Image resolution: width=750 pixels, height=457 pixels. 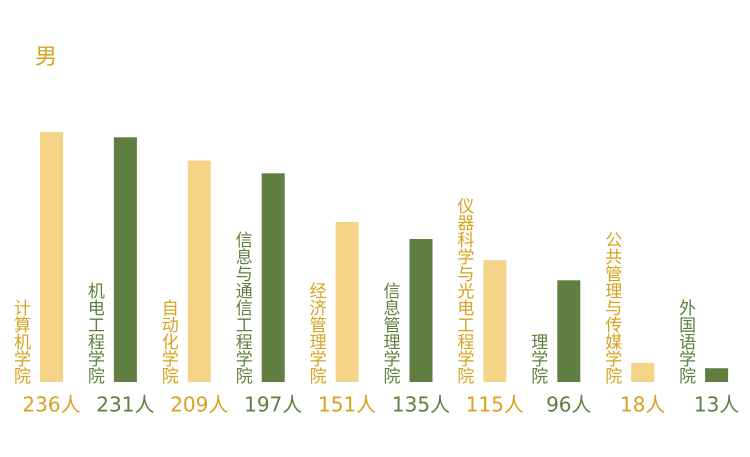 I want to click on value-label: 96人, so click(x=568, y=405).